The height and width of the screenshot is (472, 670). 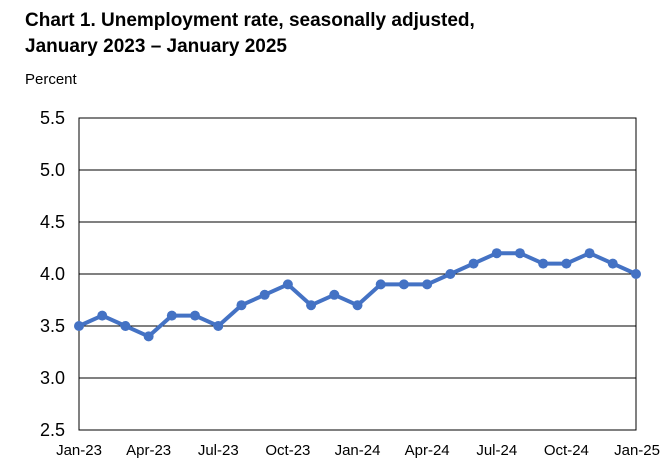 I want to click on y-tick-label: 5.5, so click(x=52, y=118).